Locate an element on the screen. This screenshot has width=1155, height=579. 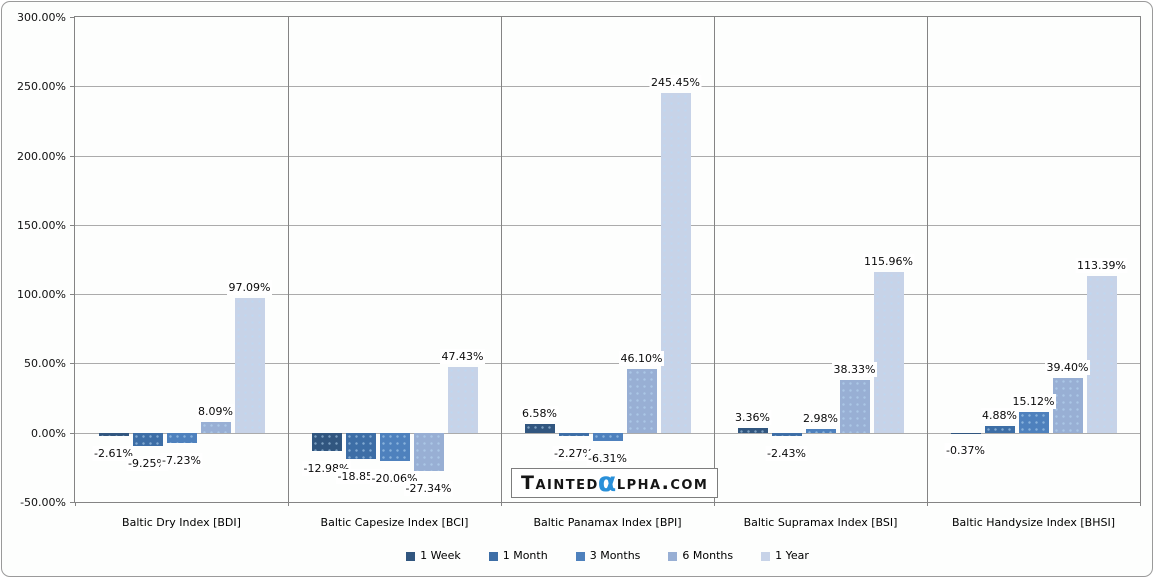
legend-label: 1 Week is located at coordinates (440, 555).